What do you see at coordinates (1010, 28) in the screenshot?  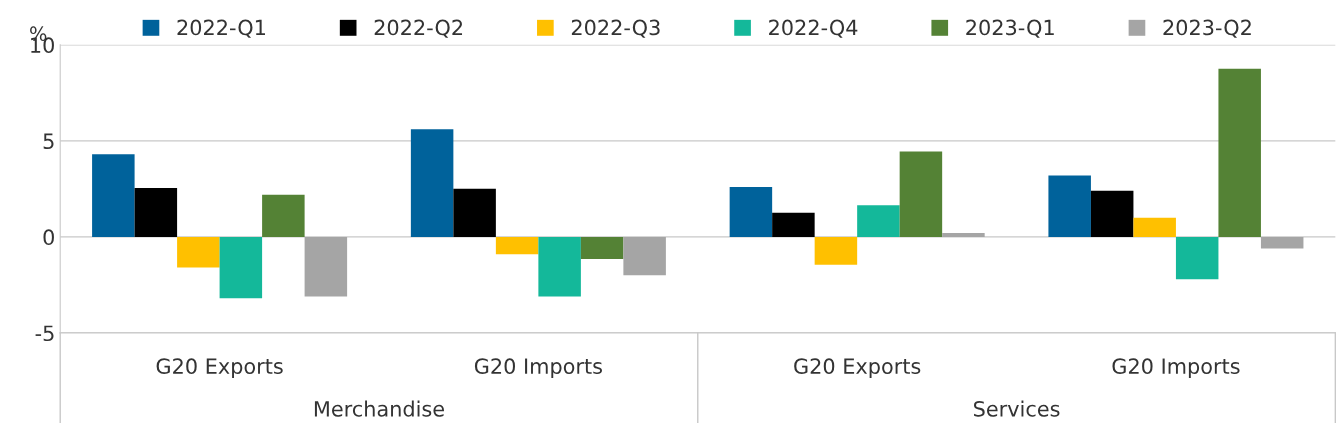 I see `legend-label: 2023-Q1` at bounding box center [1010, 28].